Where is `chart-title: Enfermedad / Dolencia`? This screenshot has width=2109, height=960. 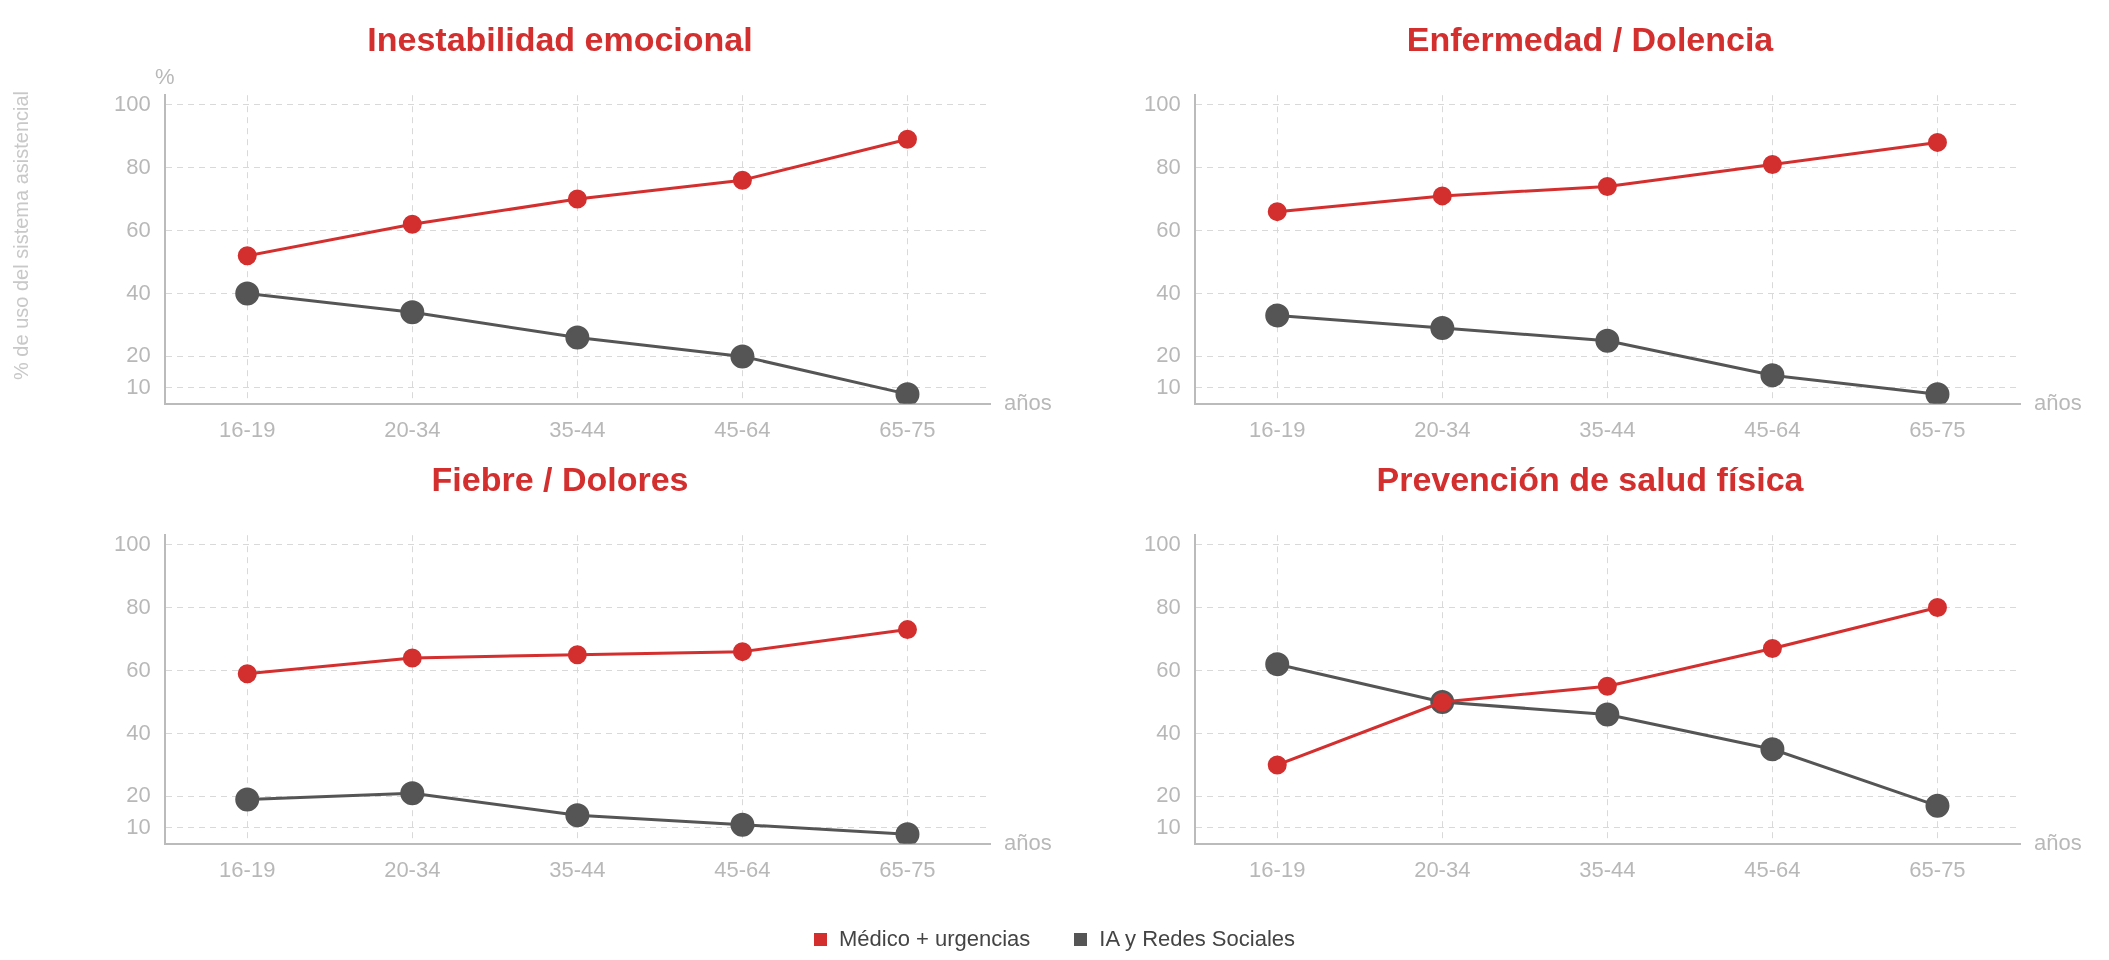
chart-title: Enfermedad / Dolencia is located at coordinates (1590, 39).